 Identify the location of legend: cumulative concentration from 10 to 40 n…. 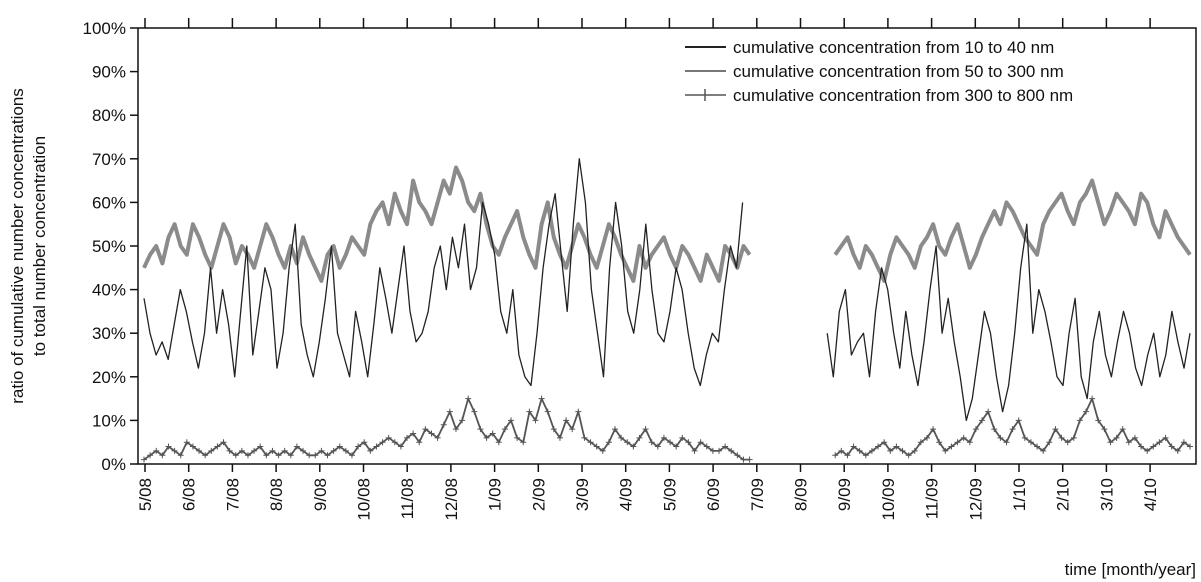
(879, 71).